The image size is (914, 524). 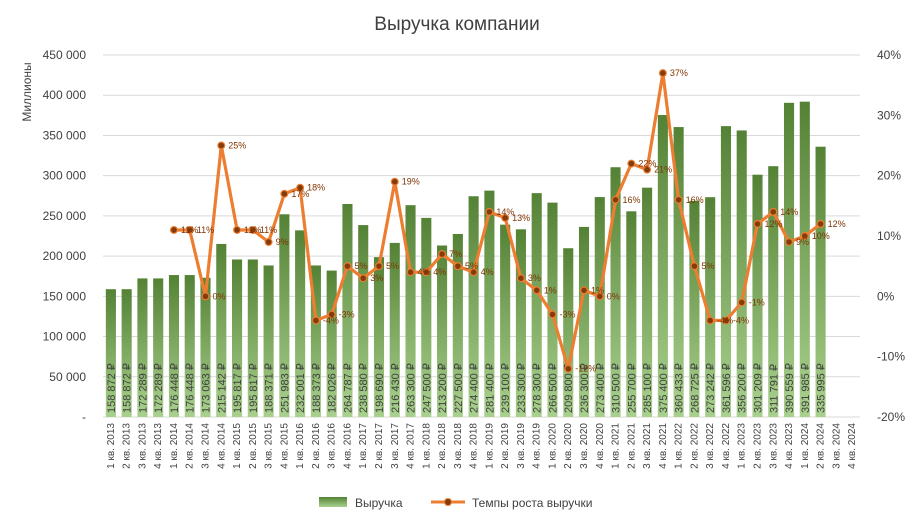 What do you see at coordinates (395, 446) in the screenshot?
I see `x-tick-label: 3 кв. 2017` at bounding box center [395, 446].